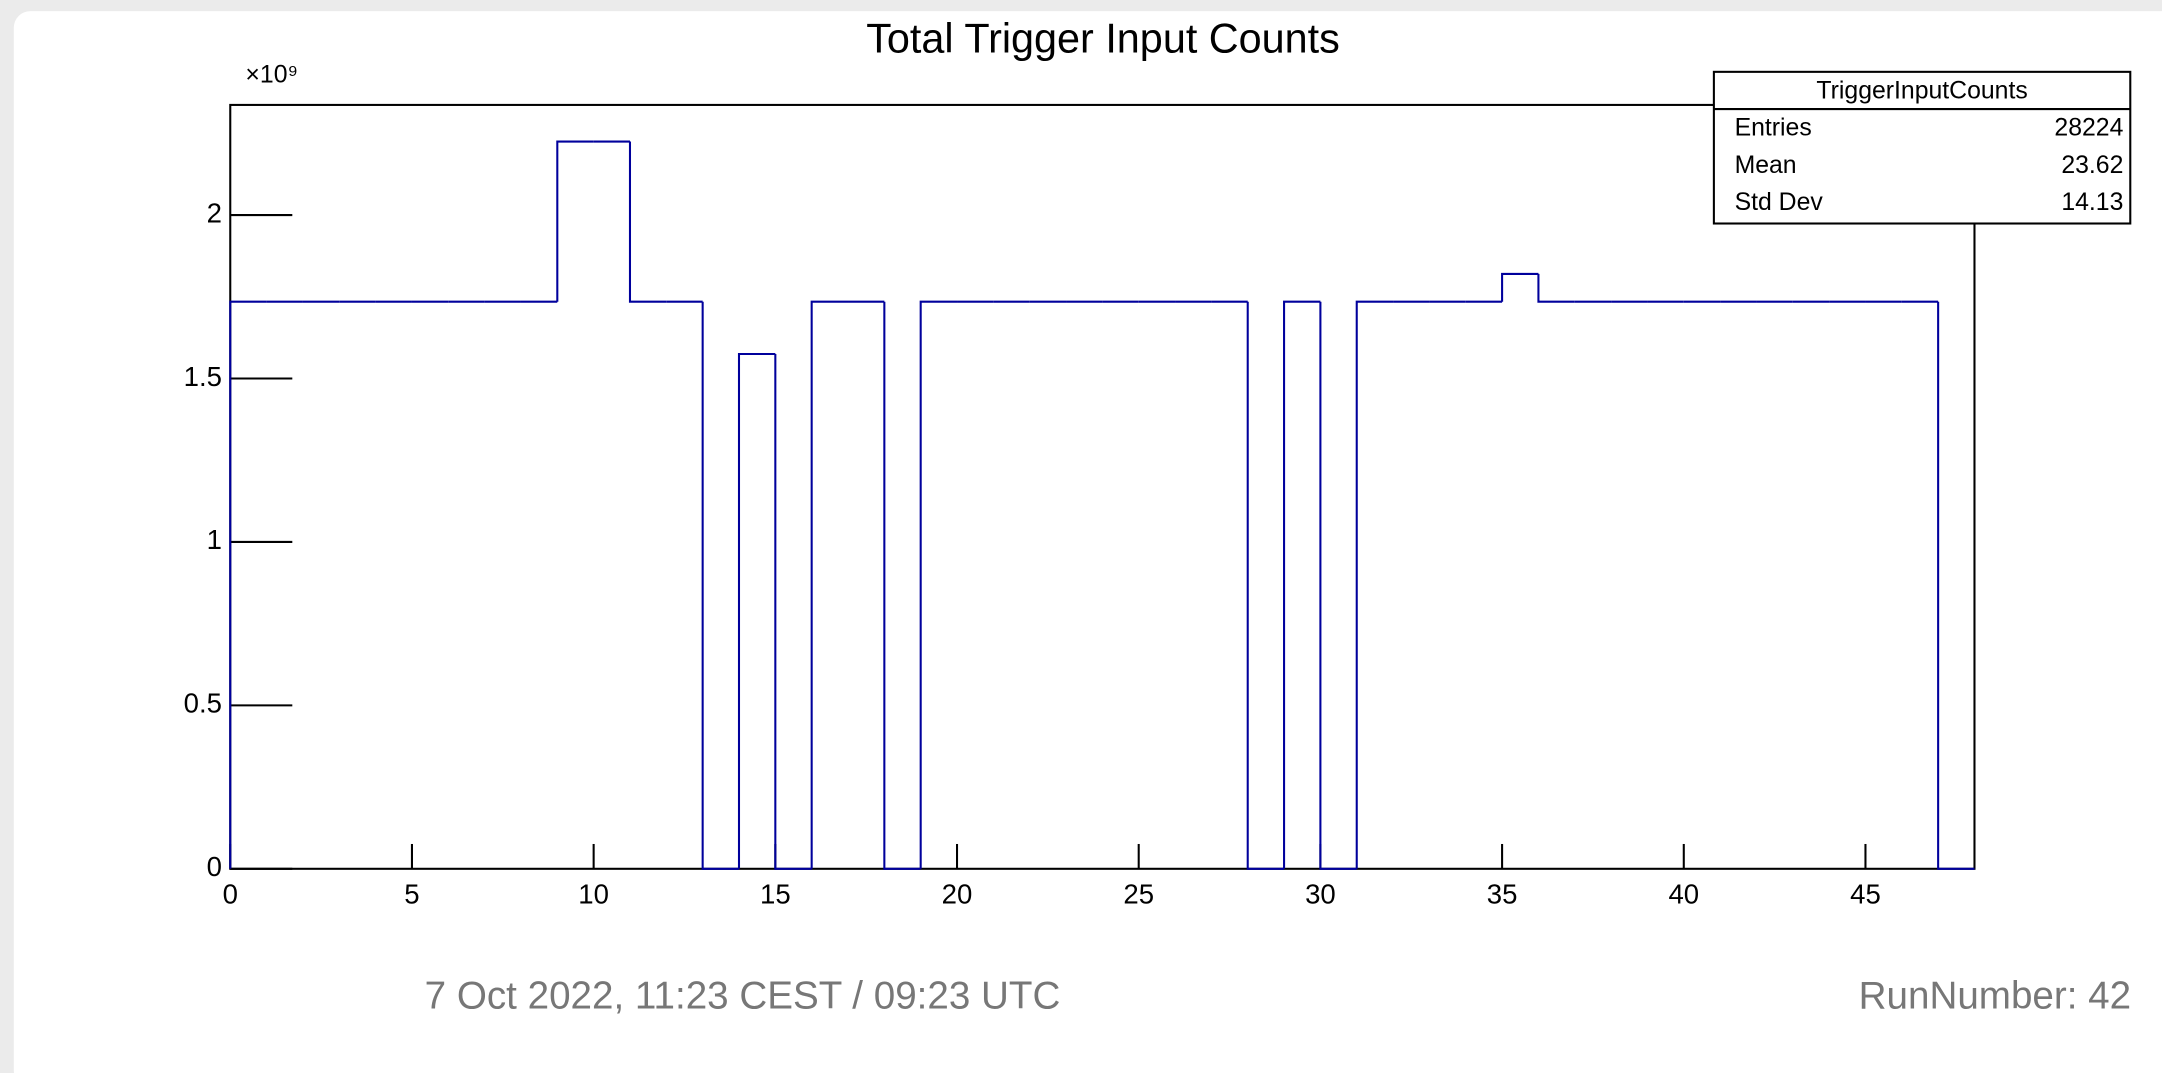  I want to click on stats-label: Std Dev, so click(1779, 202).